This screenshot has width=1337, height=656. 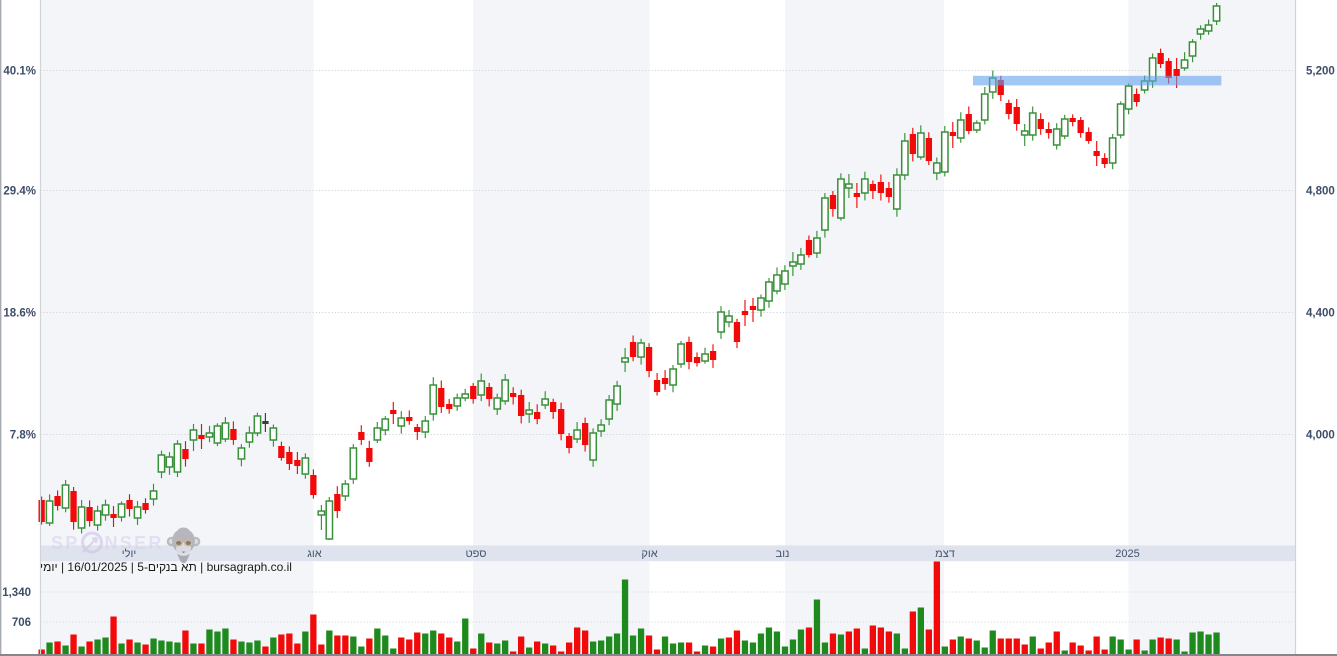 I want to click on svg-text: דצמ, so click(x=945, y=554).